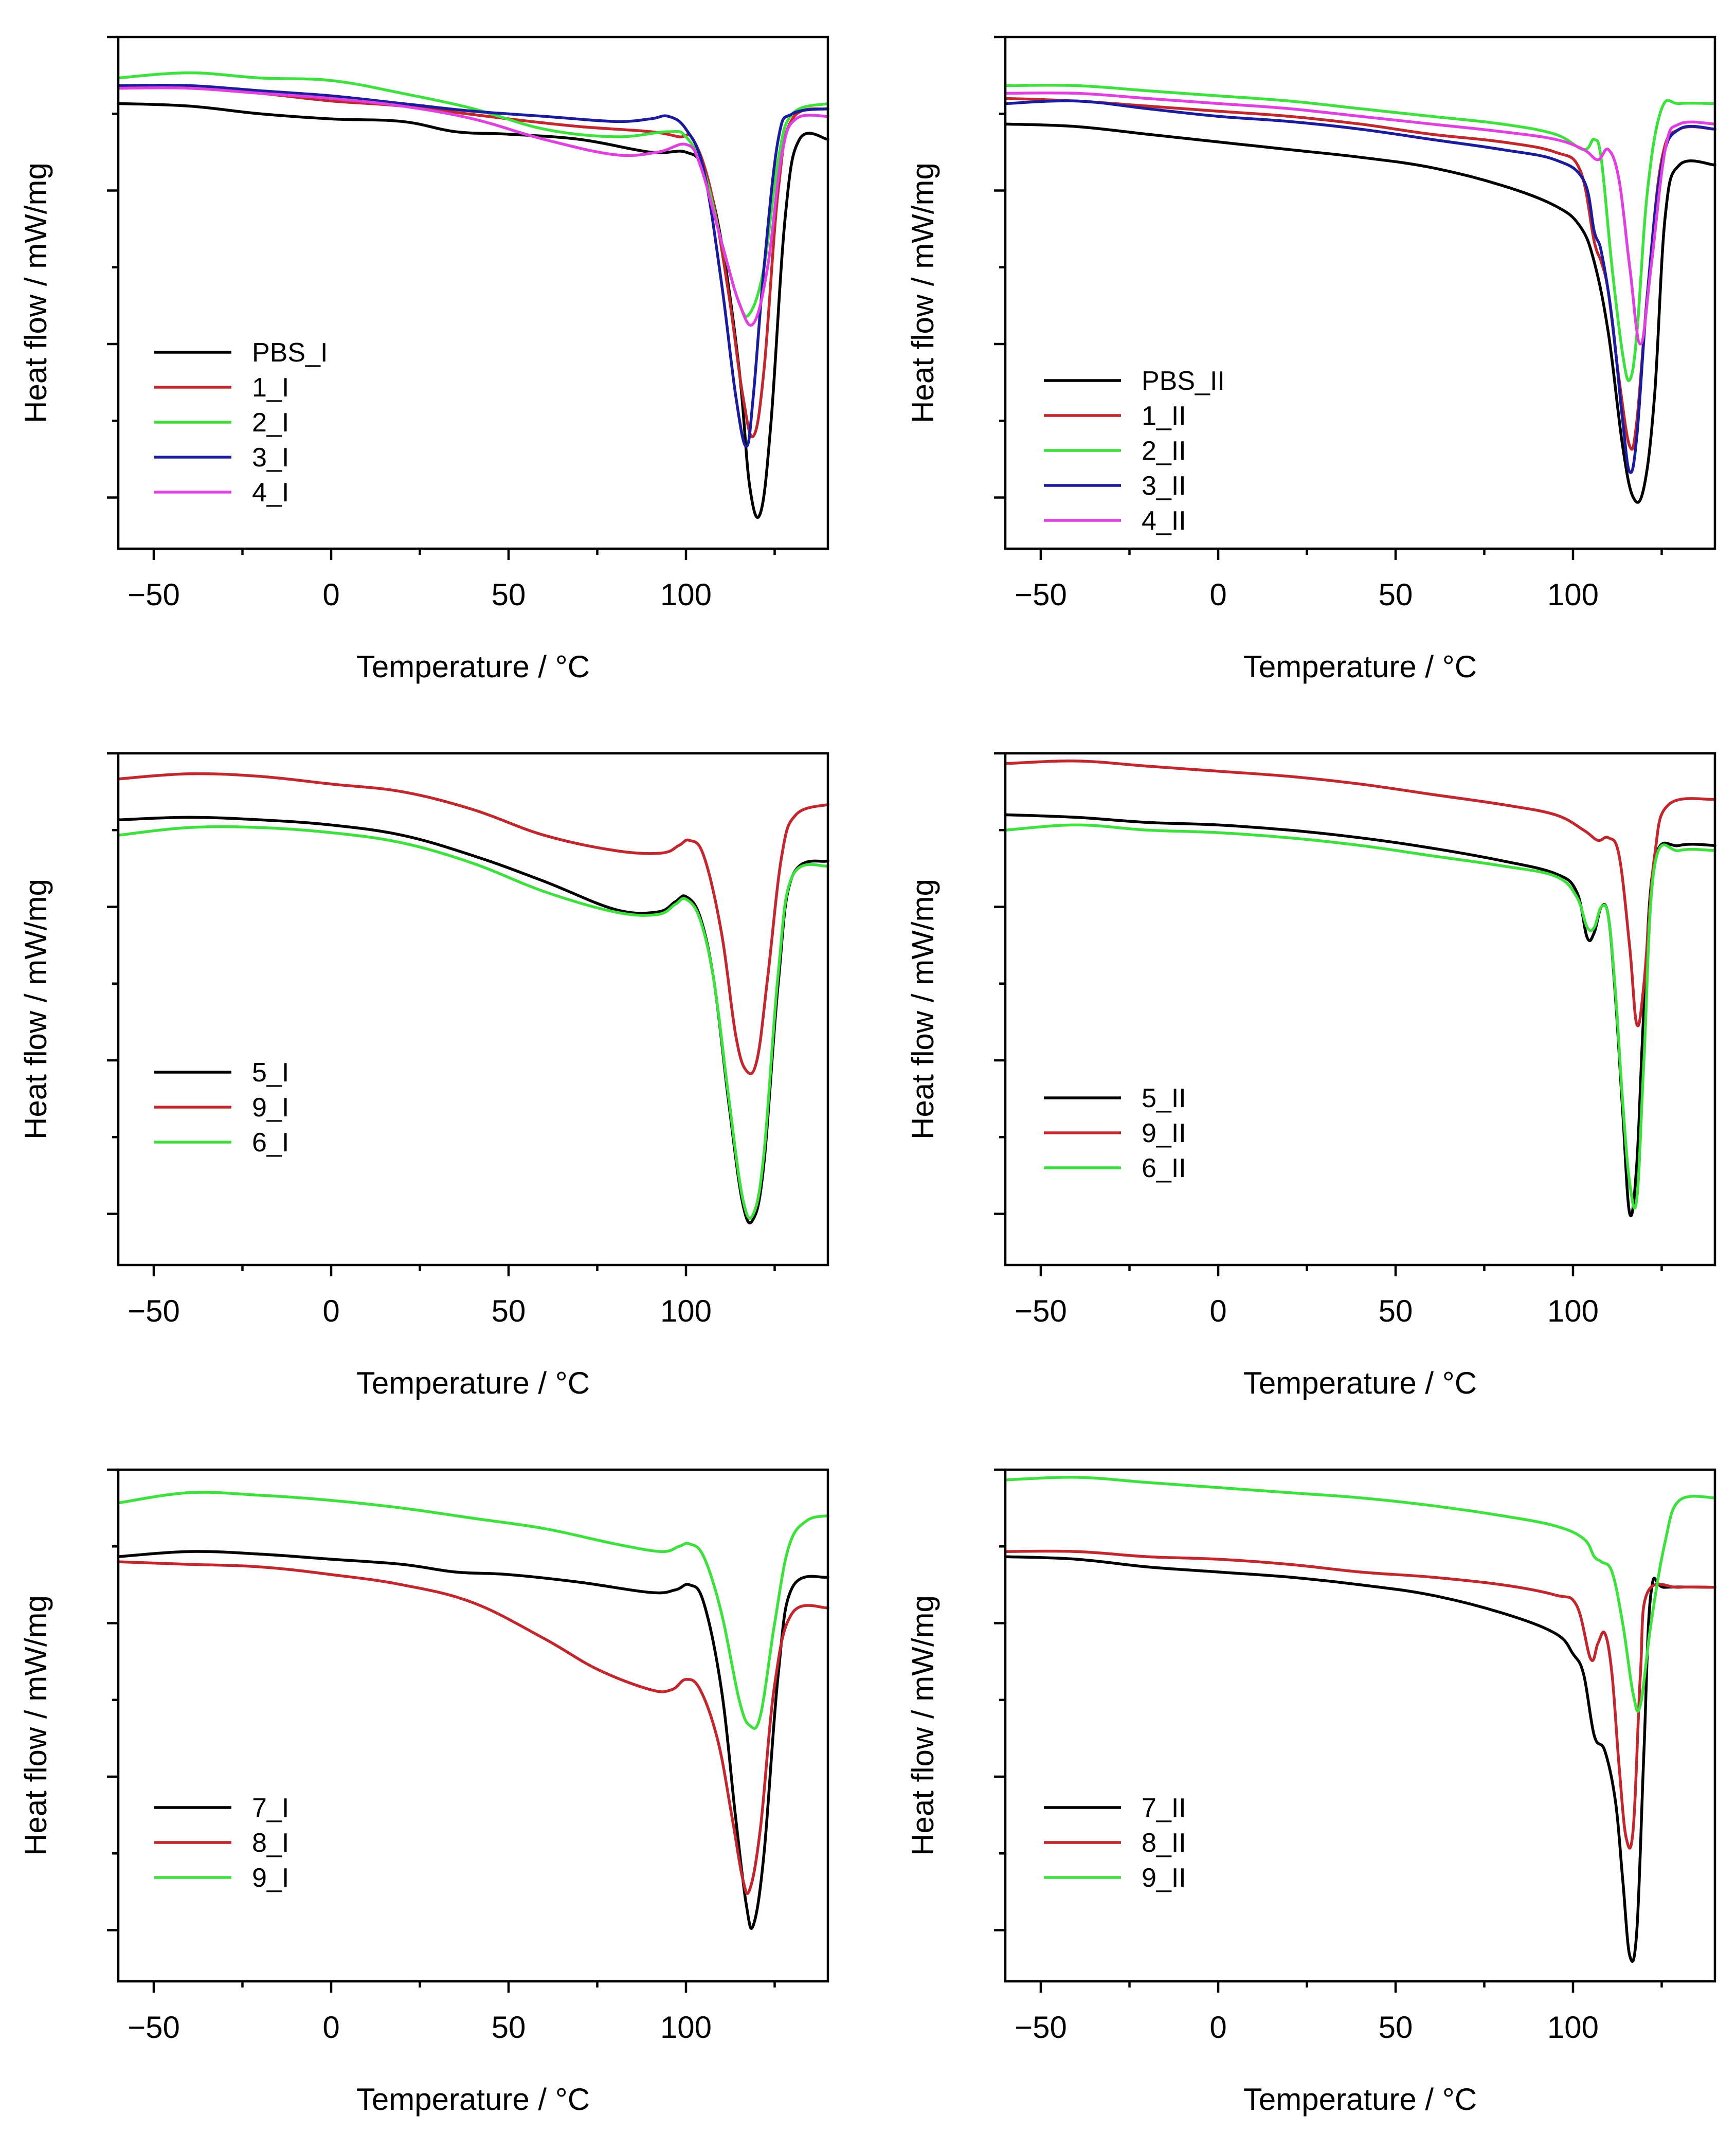 This screenshot has width=1736, height=2132. What do you see at coordinates (271, 1843) in the screenshot?
I see `legend-label: 8_I` at bounding box center [271, 1843].